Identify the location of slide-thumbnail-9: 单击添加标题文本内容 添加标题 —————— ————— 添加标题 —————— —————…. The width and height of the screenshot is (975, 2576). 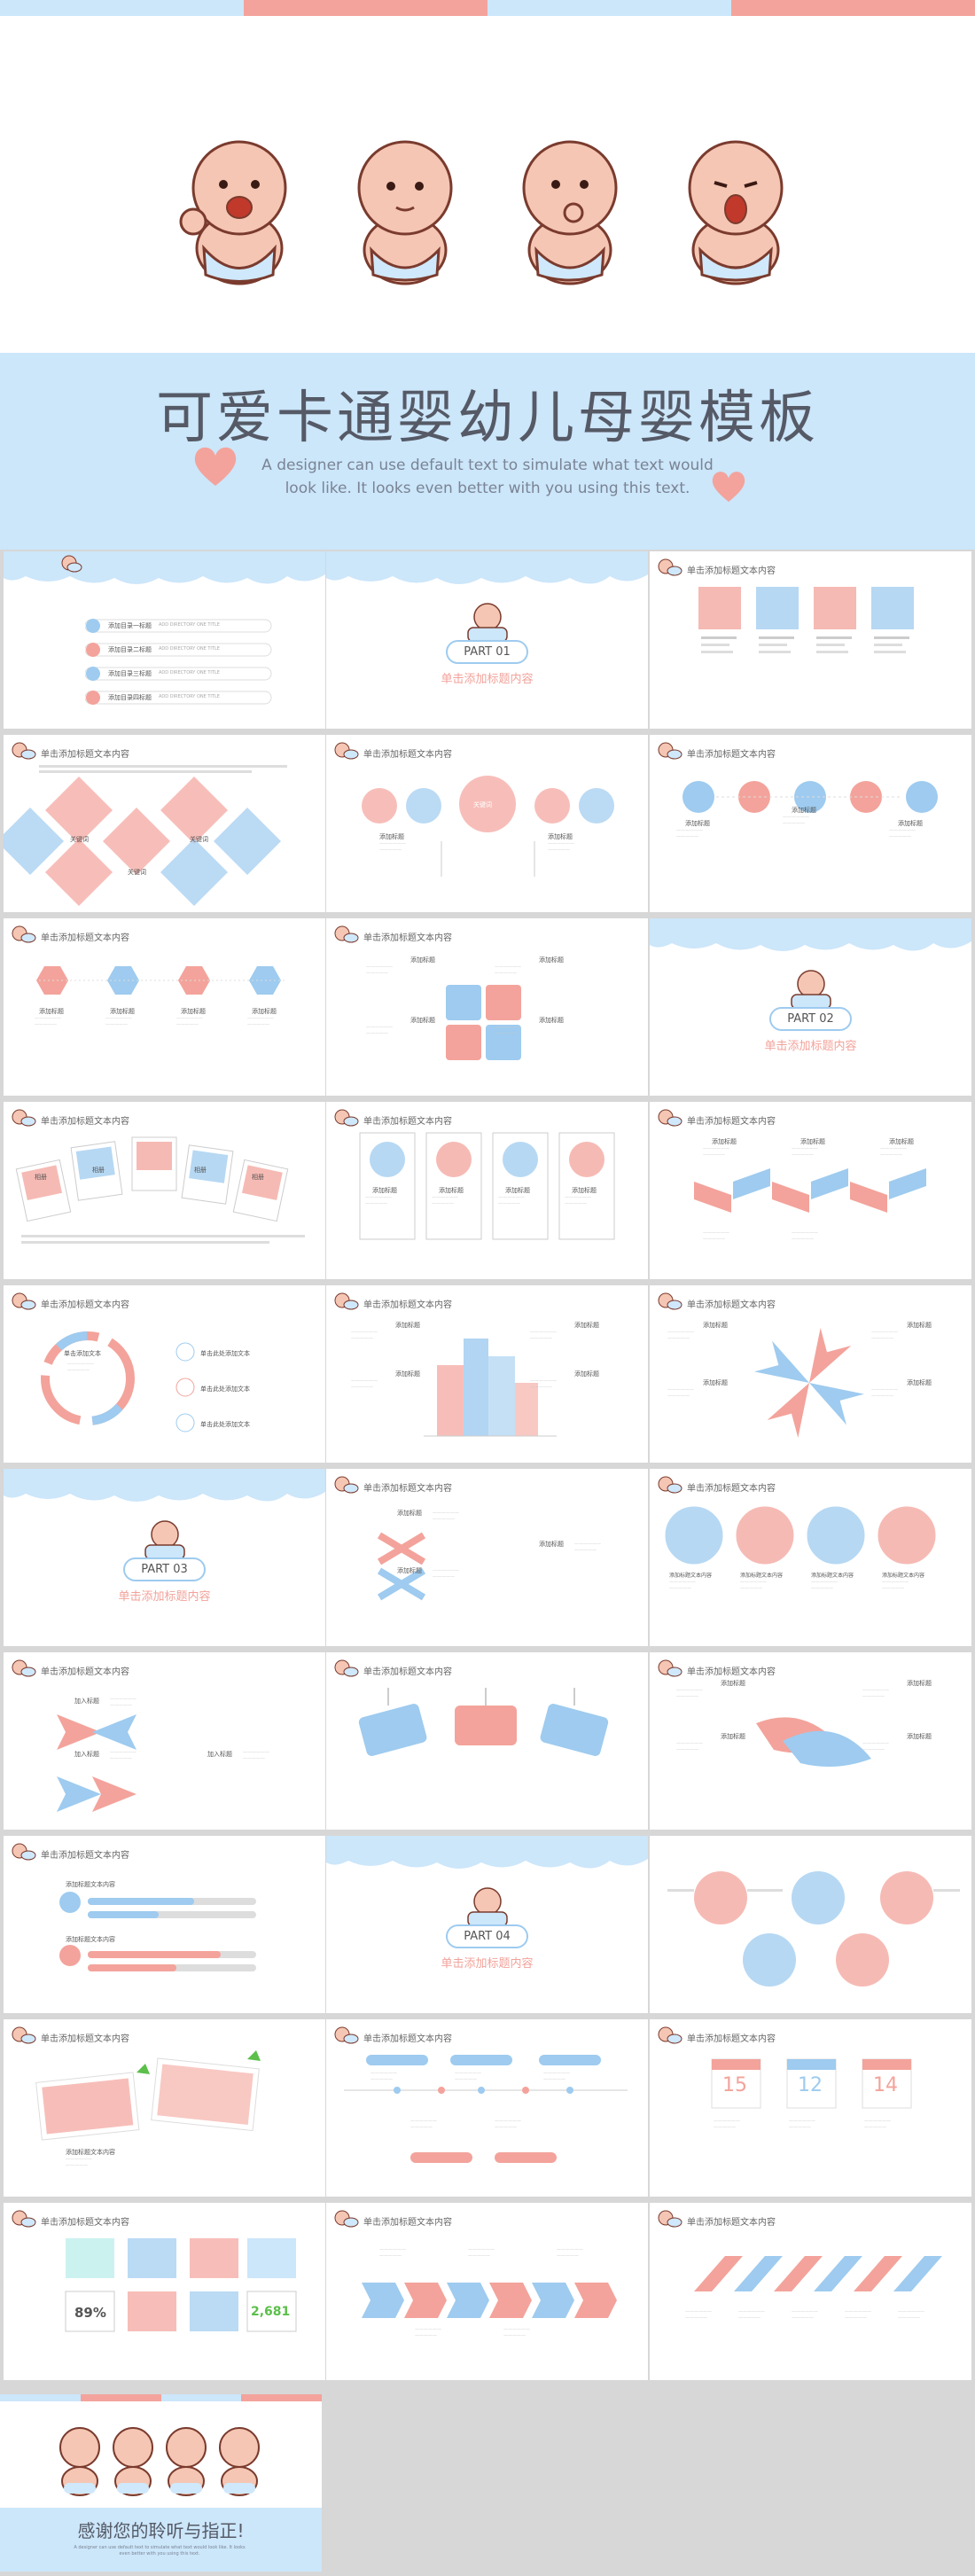
(487, 1007).